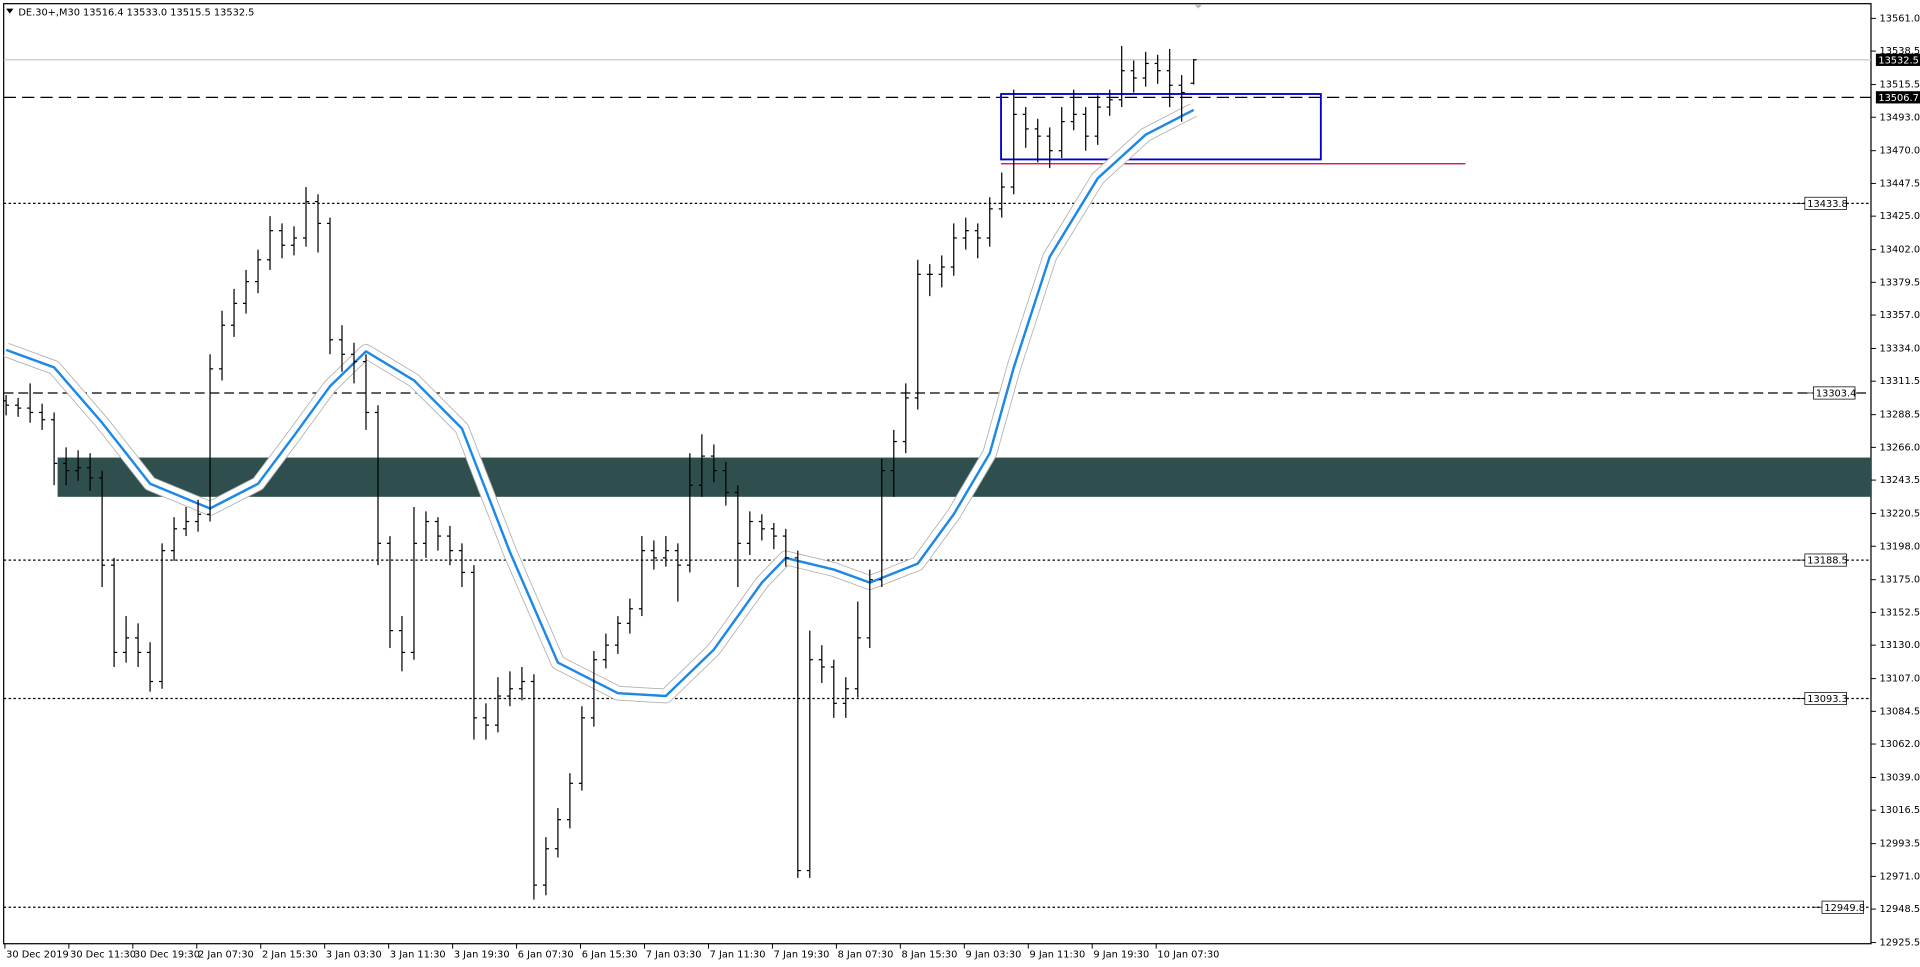  Describe the element at coordinates (1161, 127) in the screenshot. I see `range-box` at that location.